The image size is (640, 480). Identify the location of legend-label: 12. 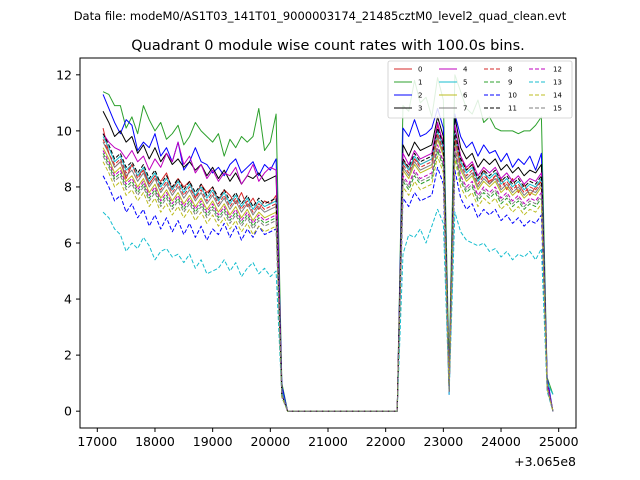
(557, 70).